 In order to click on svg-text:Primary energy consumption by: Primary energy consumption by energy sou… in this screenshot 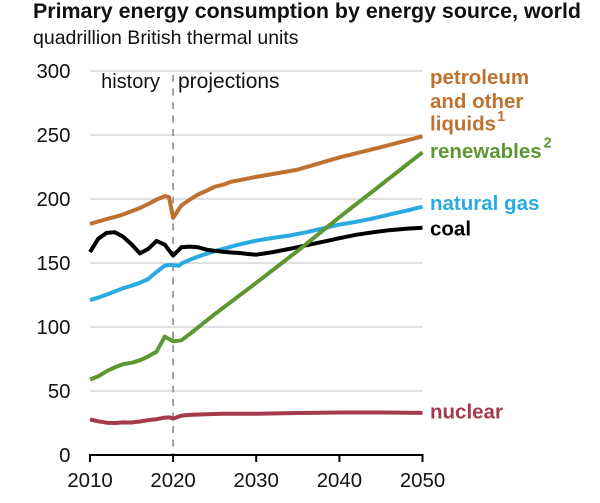, I will do `click(307, 11)`.